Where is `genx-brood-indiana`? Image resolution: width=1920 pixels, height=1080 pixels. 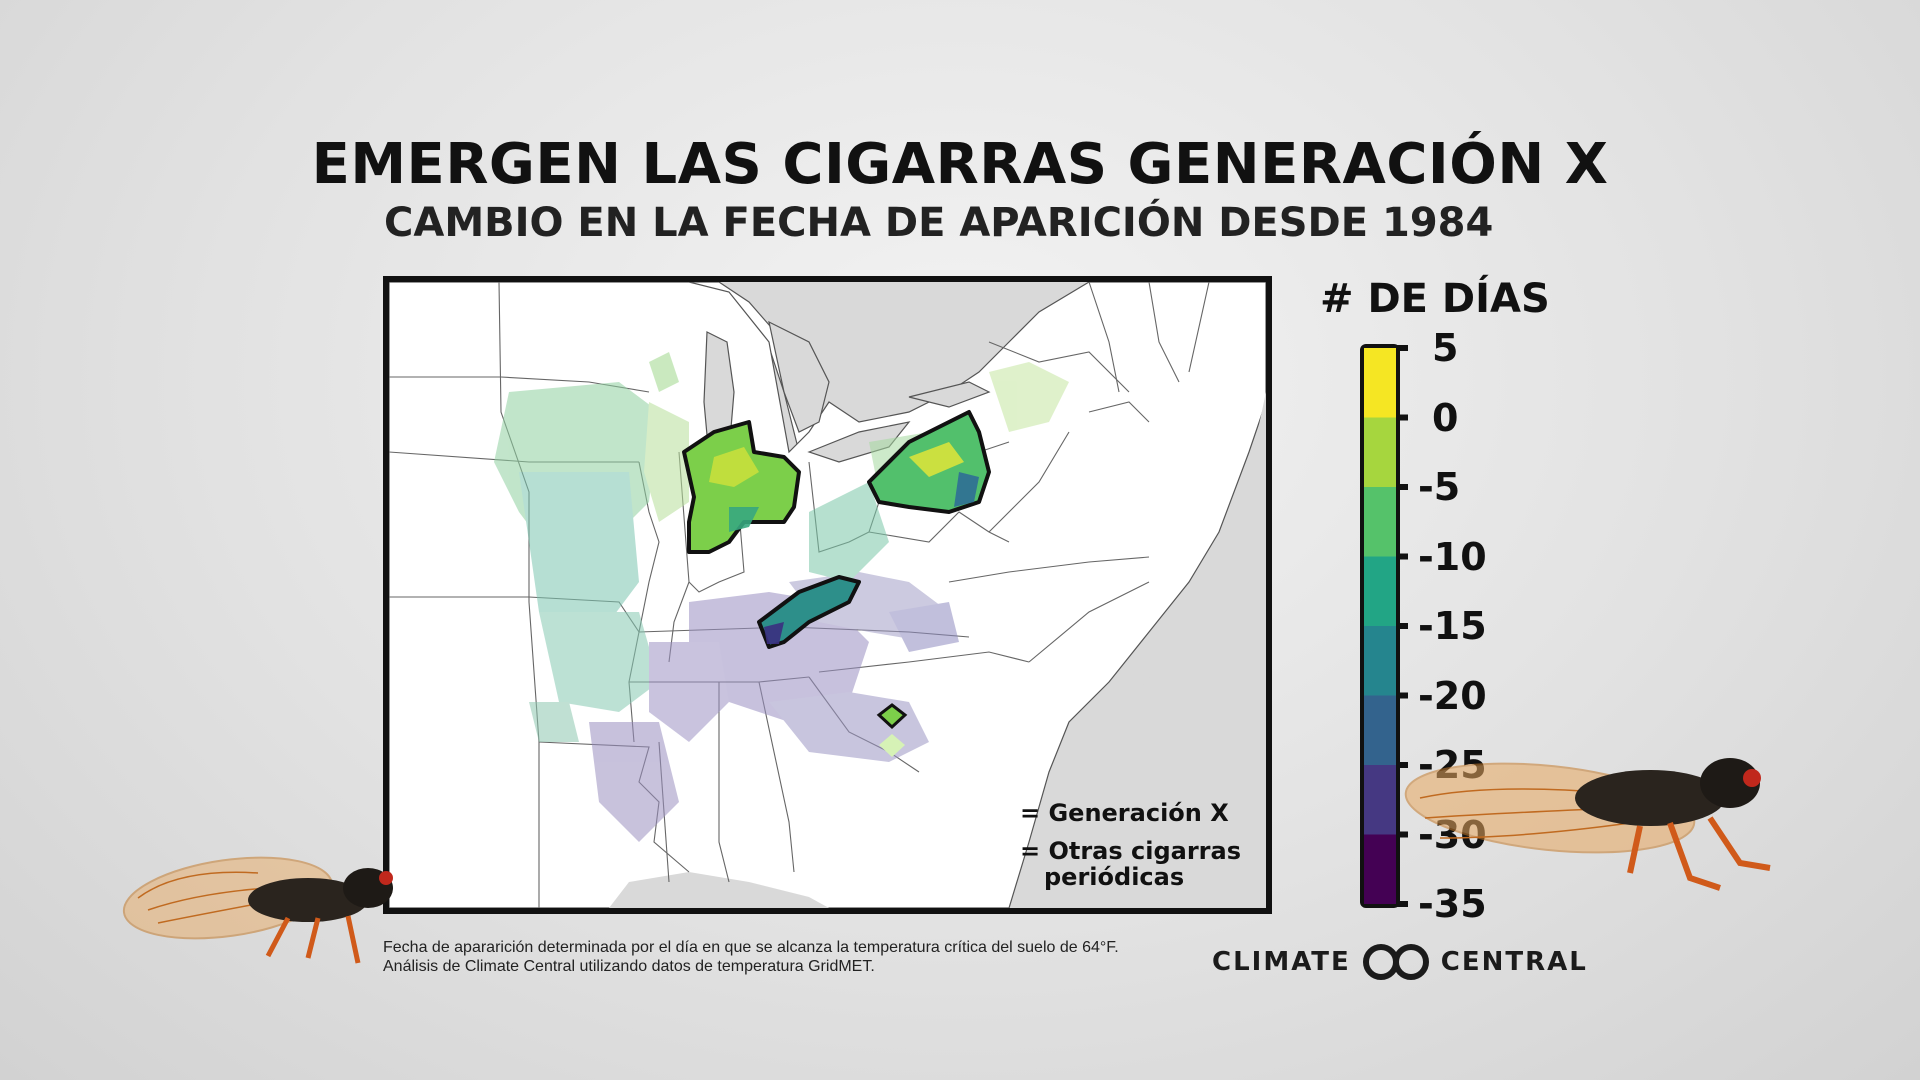 genx-brood-indiana is located at coordinates (741, 487).